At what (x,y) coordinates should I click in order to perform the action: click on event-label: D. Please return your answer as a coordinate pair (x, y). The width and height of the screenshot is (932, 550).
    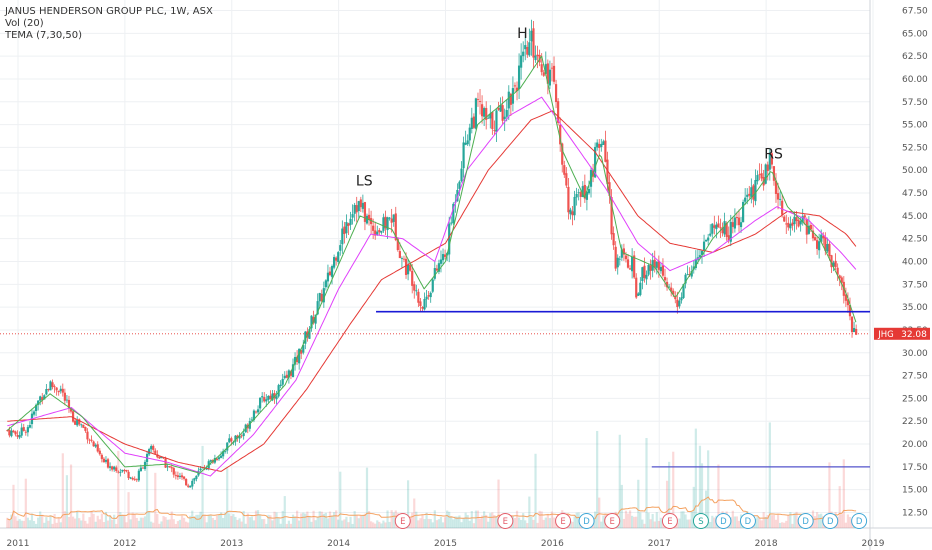
    Looking at the image, I should click on (805, 522).